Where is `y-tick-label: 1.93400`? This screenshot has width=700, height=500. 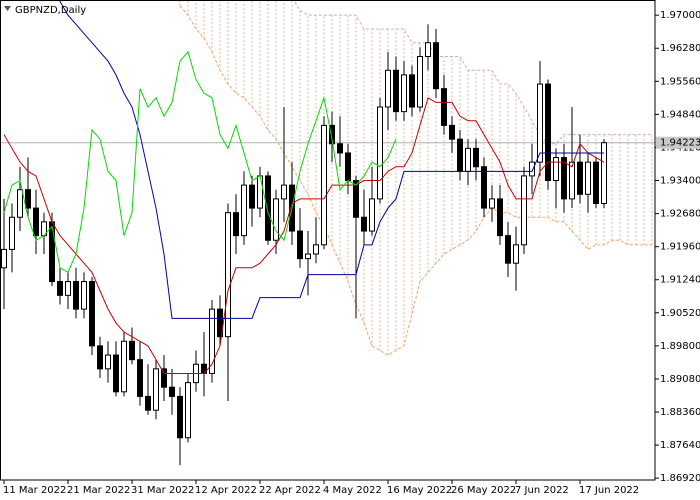 y-tick-label: 1.93400 is located at coordinates (680, 181).